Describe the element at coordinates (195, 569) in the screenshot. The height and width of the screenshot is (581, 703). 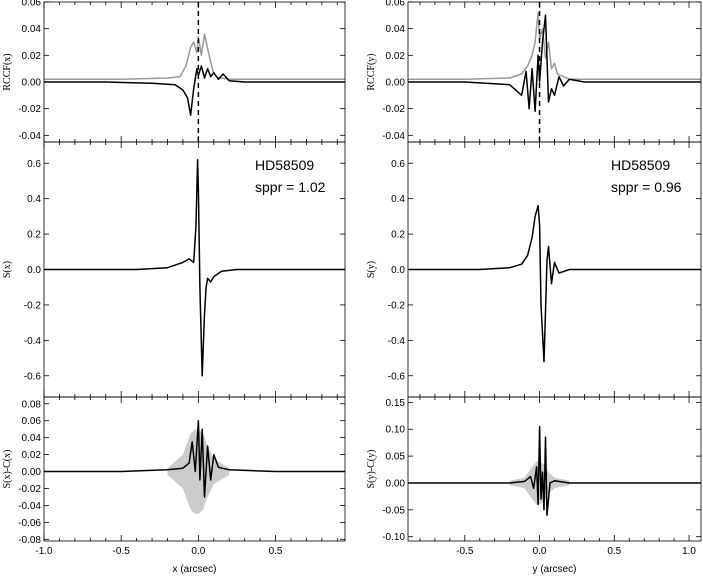
I see `x-axis-label: x (arcsec)` at that location.